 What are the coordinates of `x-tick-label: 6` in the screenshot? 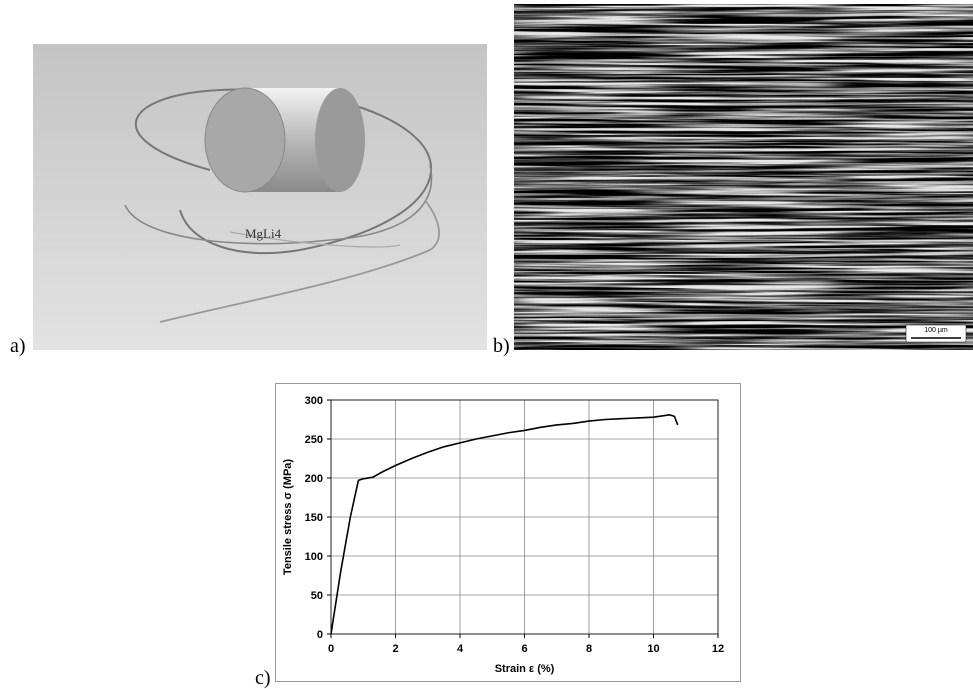 It's located at (524, 649).